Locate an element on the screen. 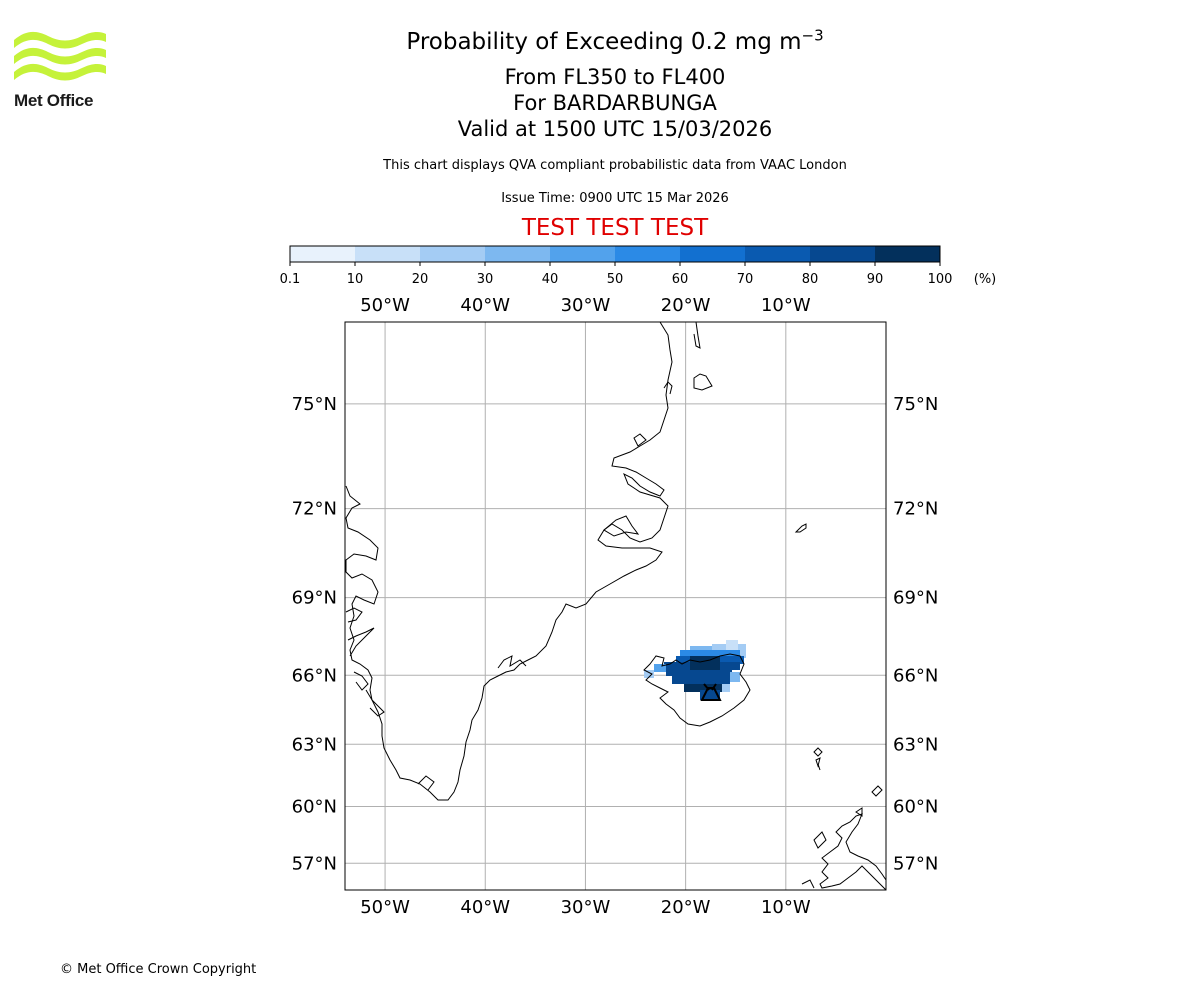 This screenshot has width=1200, height=1004. longitude-label-top: 50°W is located at coordinates (385, 305).